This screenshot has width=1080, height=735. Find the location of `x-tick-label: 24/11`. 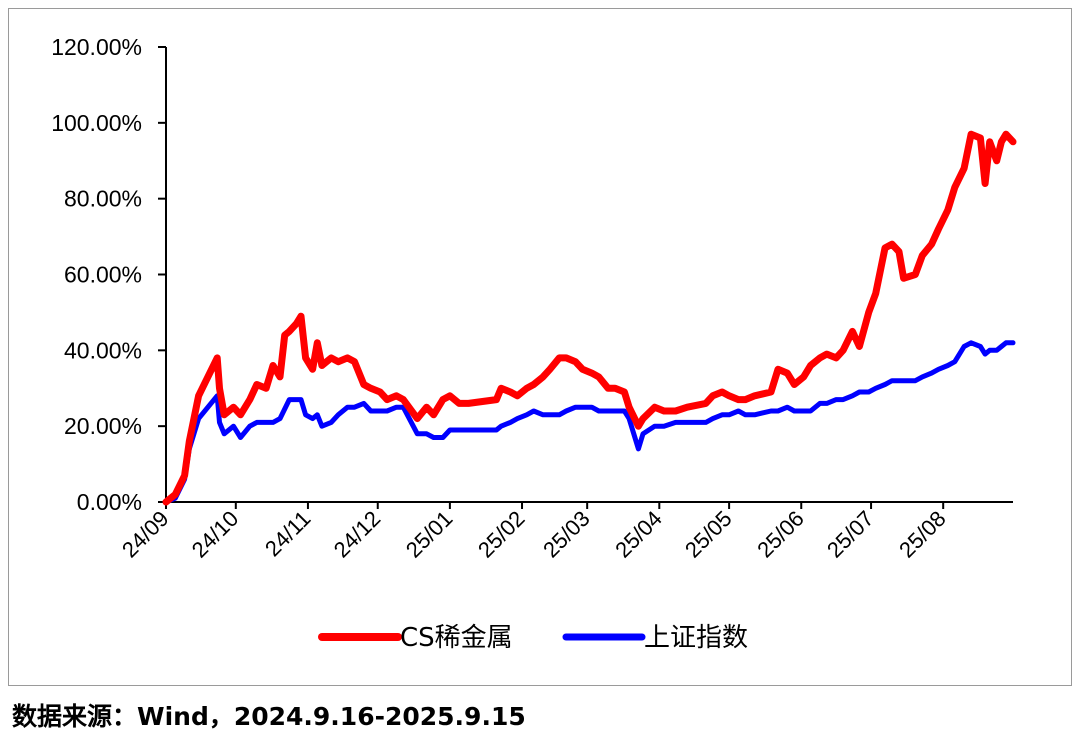

x-tick-label: 24/11 is located at coordinates (287, 533).